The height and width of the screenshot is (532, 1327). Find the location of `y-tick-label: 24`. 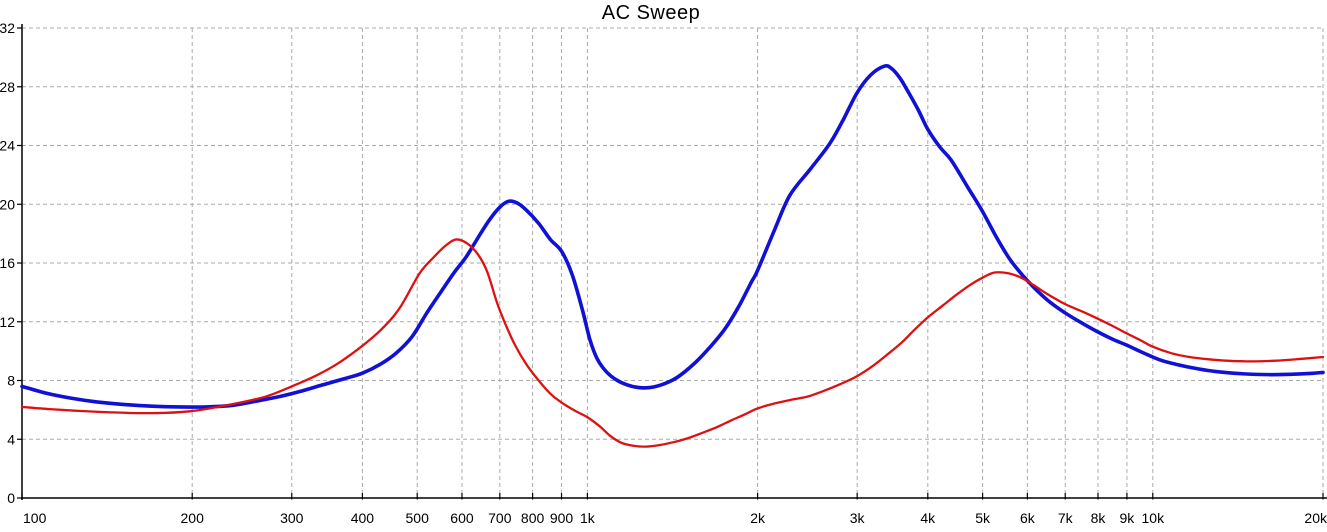

y-tick-label: 24 is located at coordinates (7, 146).